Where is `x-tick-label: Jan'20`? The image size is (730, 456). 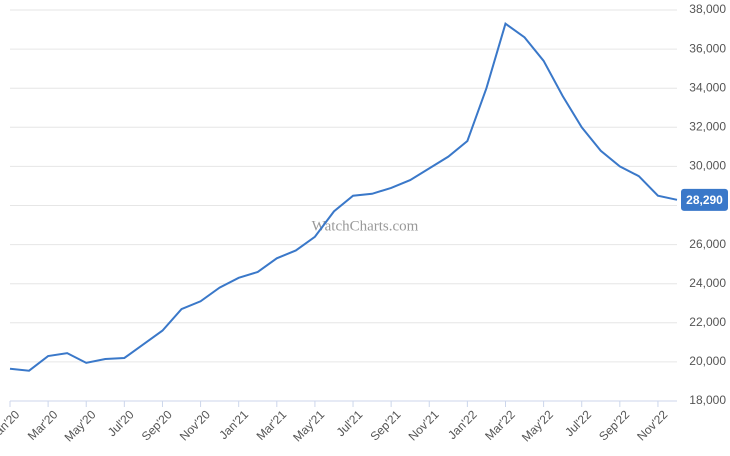 x-tick-label: Jan'20 is located at coordinates (11, 424).